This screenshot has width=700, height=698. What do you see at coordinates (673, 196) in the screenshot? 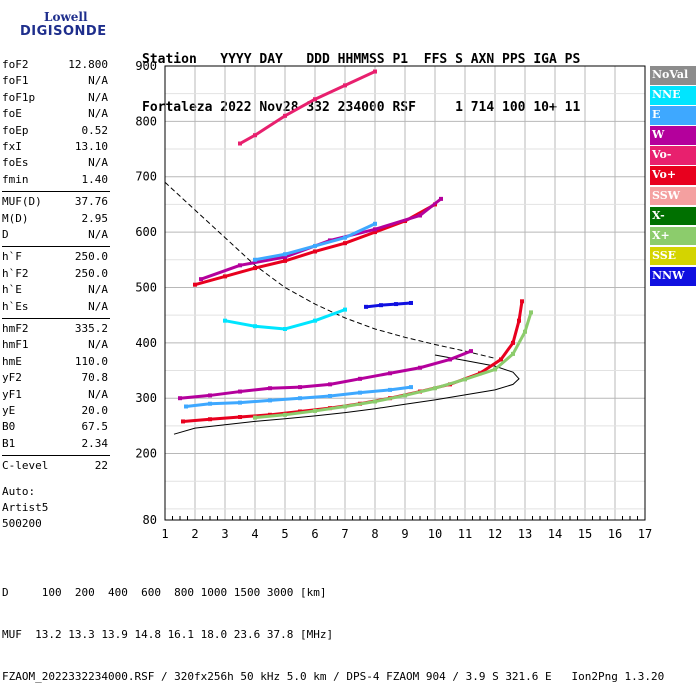
I see `legend-item: SSW` at bounding box center [673, 196].